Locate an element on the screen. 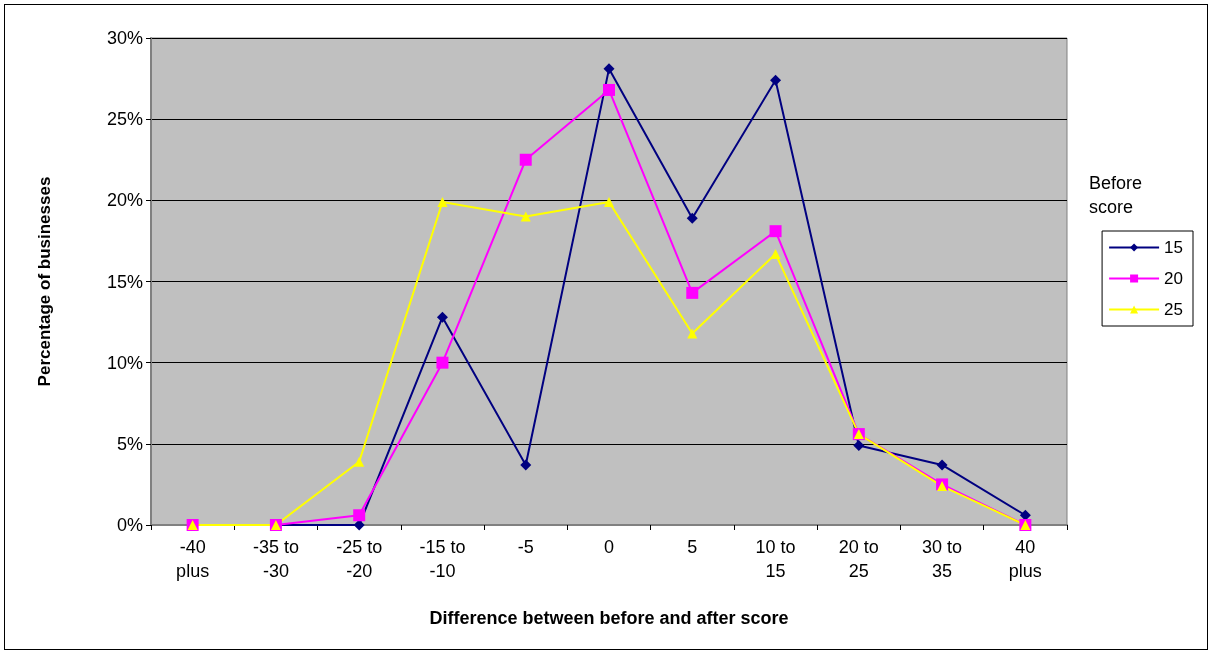  x-tick-label: 40 plus is located at coordinates (1025, 559).